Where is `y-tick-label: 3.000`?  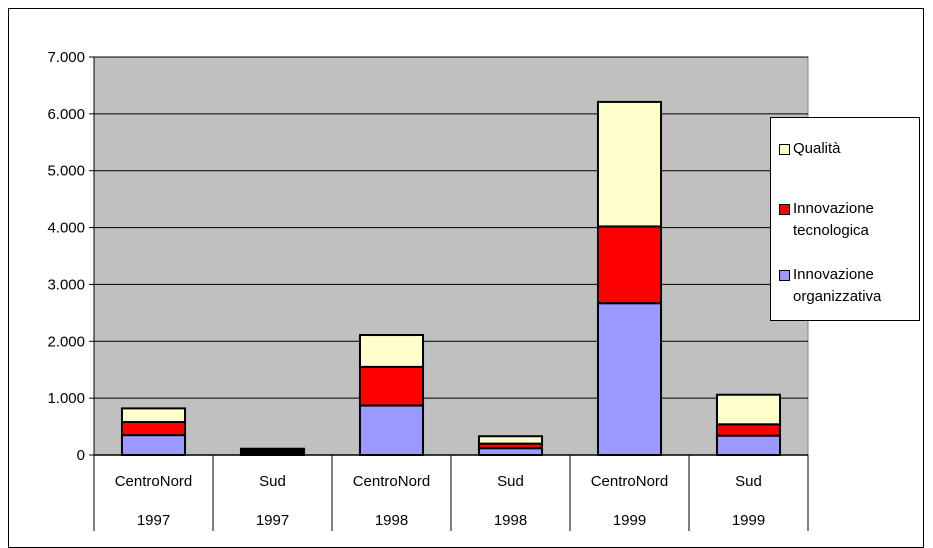 y-tick-label: 3.000 is located at coordinates (66, 284).